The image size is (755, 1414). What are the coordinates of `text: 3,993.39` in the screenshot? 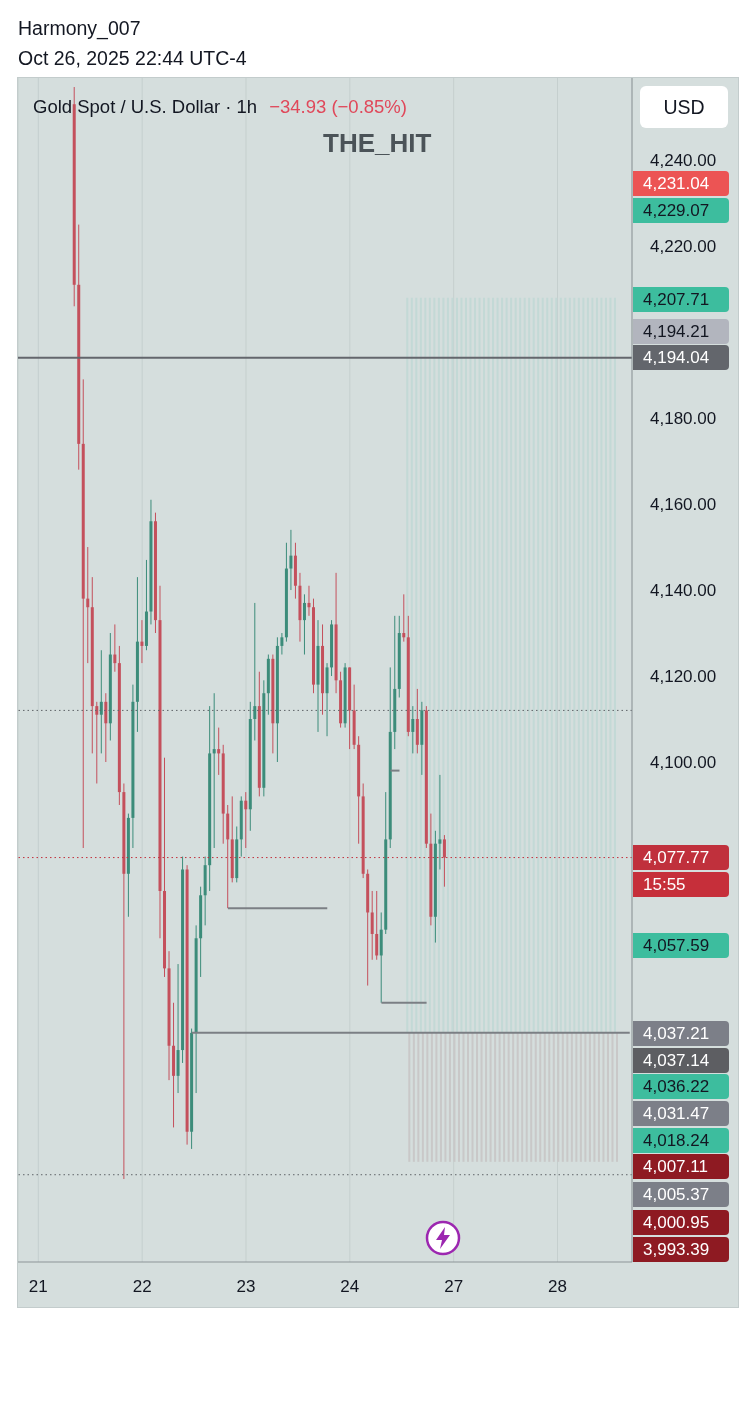 It's located at (681, 1249).